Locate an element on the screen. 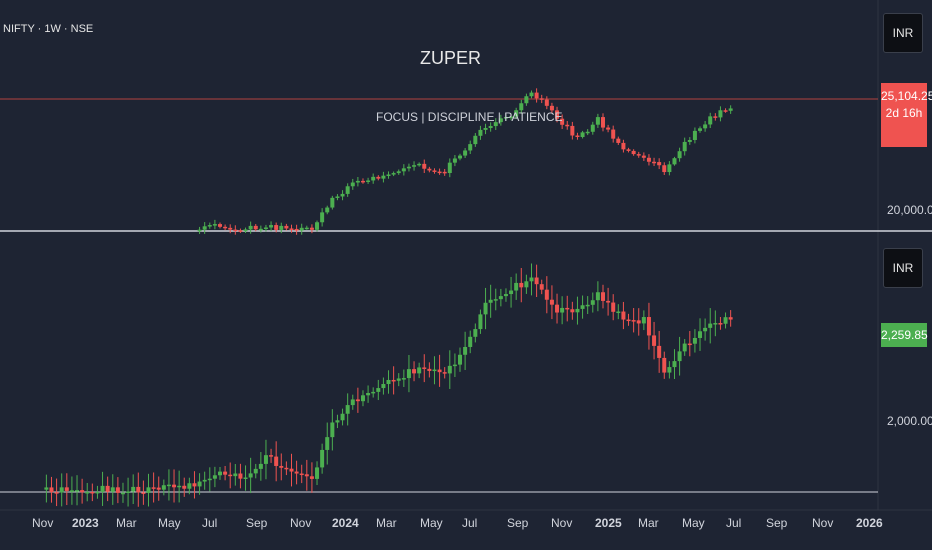 This screenshot has height=550, width=932. bottom-last-price-tag: 2,259.85 is located at coordinates (904, 335).